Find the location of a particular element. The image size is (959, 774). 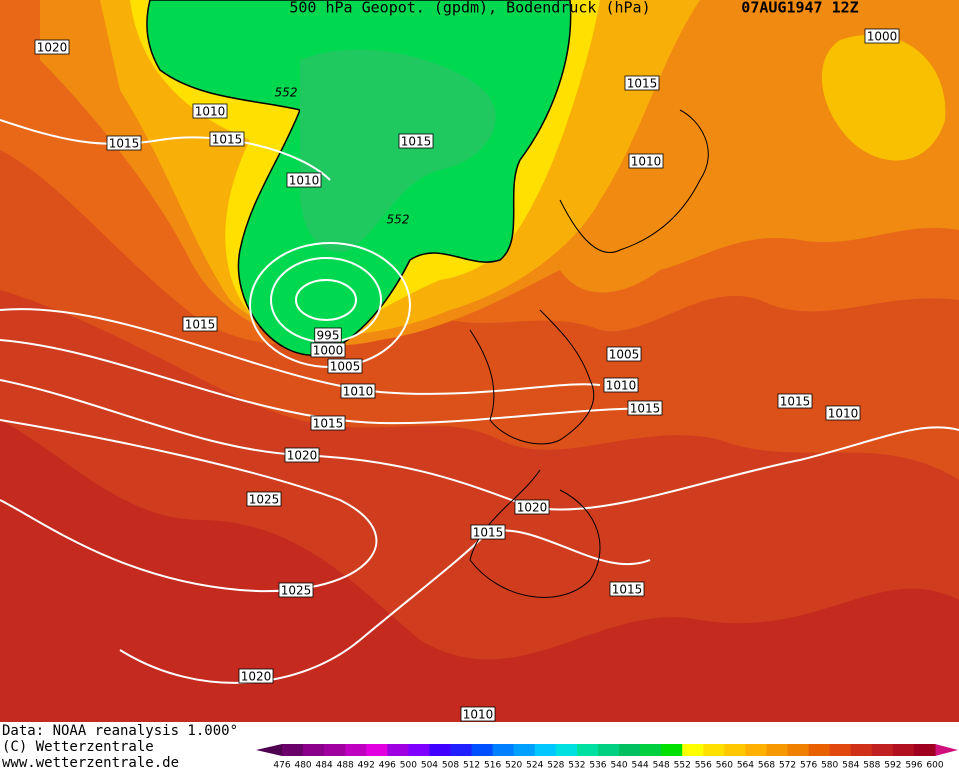

colorbar-high-end is located at coordinates (946, 750).